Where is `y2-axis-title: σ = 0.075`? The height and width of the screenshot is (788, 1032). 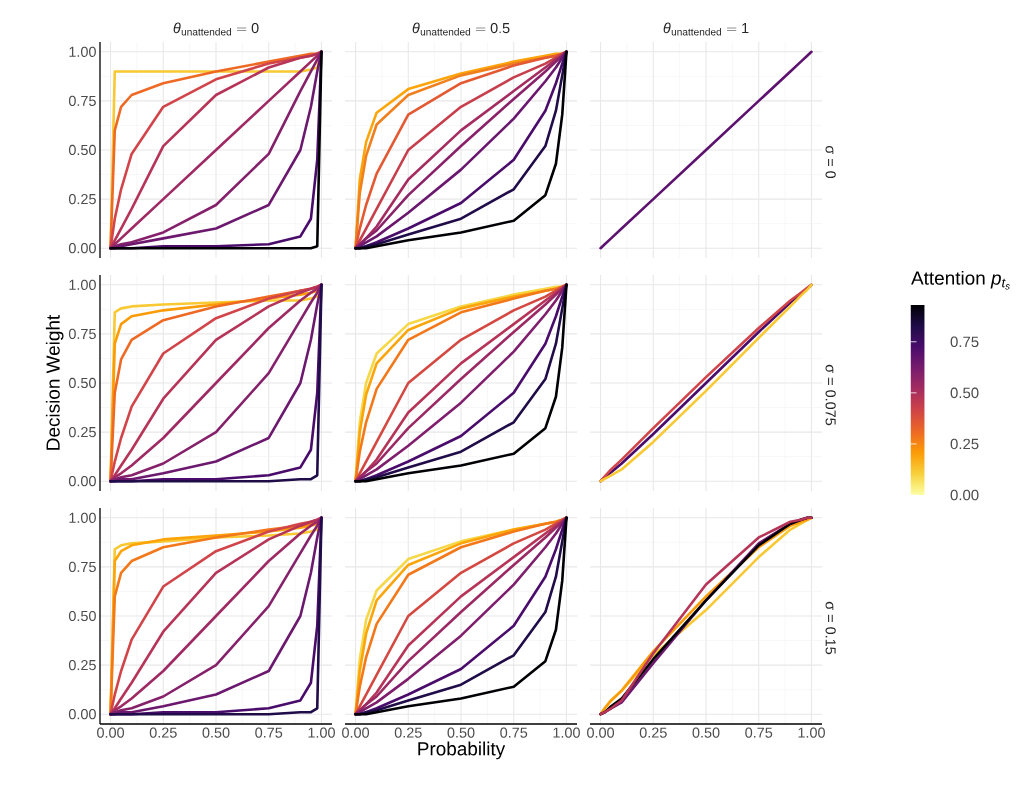
y2-axis-title: σ = 0.075 is located at coordinates (830, 395).